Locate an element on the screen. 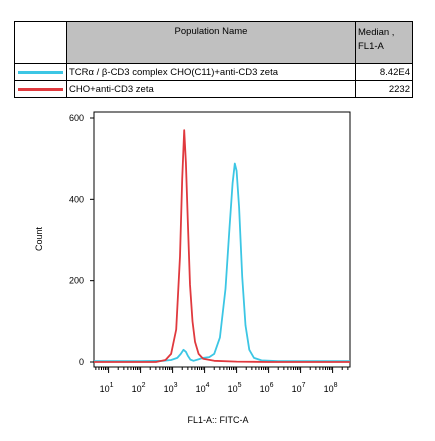 Image resolution: width=435 pixels, height=441 pixels. x-tick-label: 10² is located at coordinates (139, 388).